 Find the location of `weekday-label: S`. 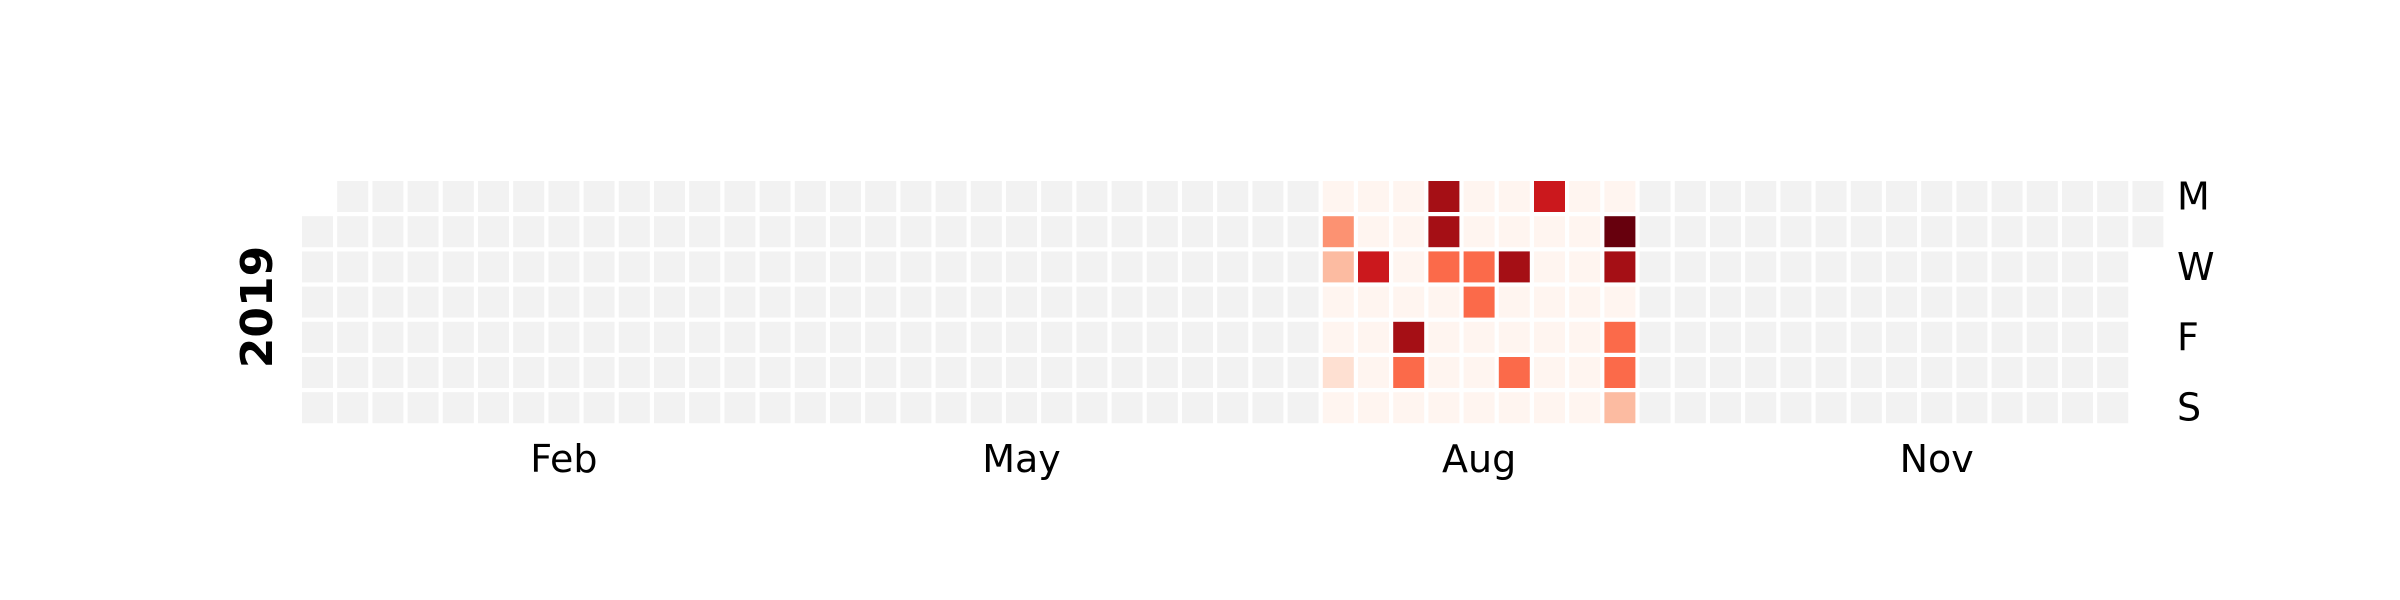

weekday-label: S is located at coordinates (2189, 408).